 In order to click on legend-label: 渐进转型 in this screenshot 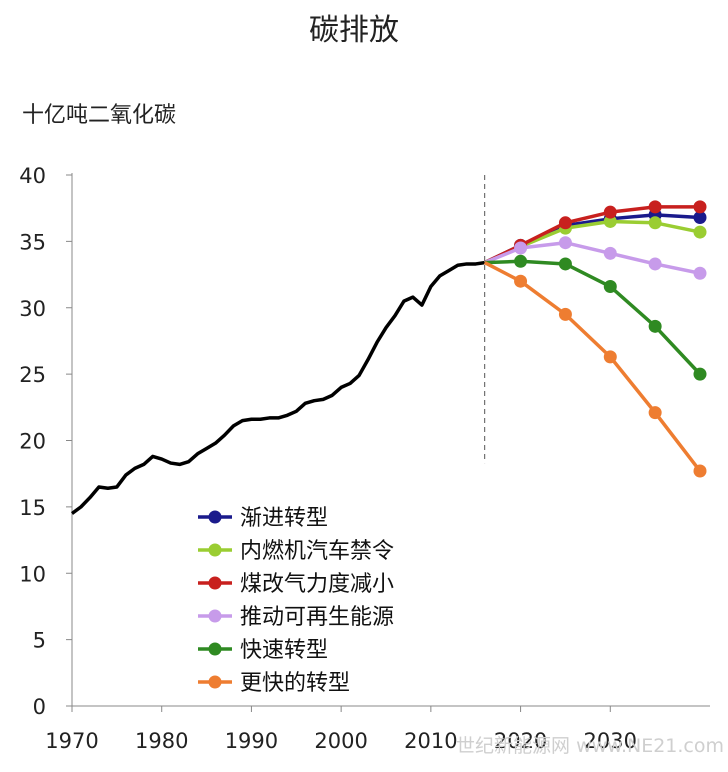, I will do `click(284, 518)`.